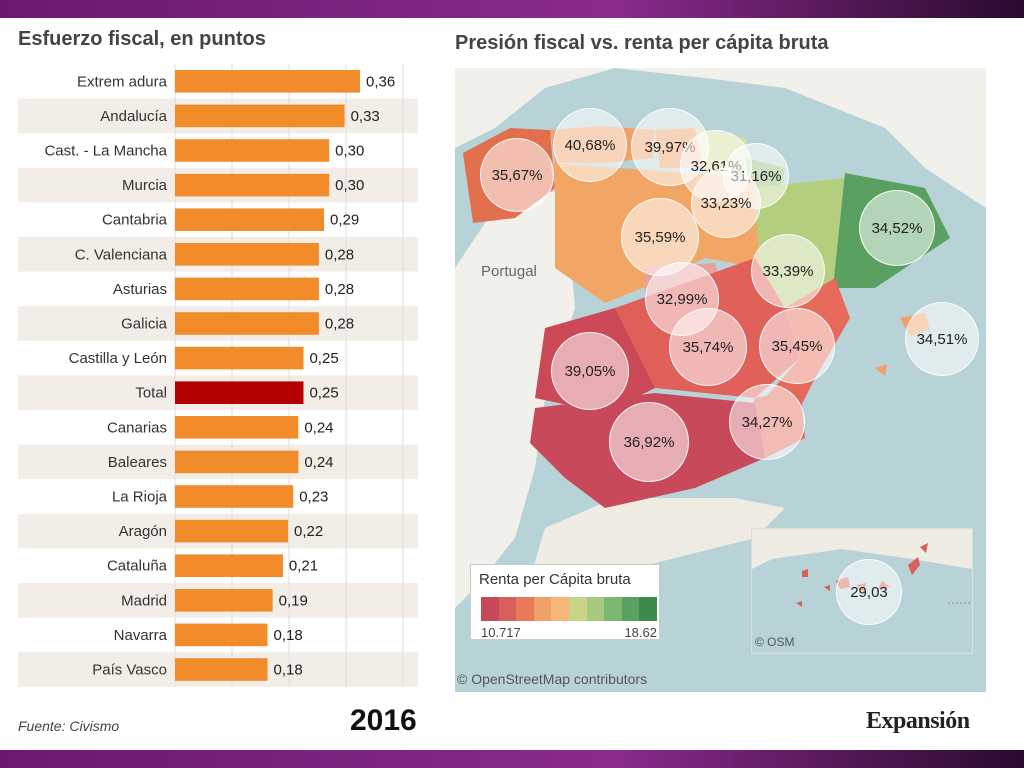  What do you see at coordinates (142, 39) in the screenshot?
I see `bar-chart-title: Esfuerzo fiscal, en puntos` at bounding box center [142, 39].